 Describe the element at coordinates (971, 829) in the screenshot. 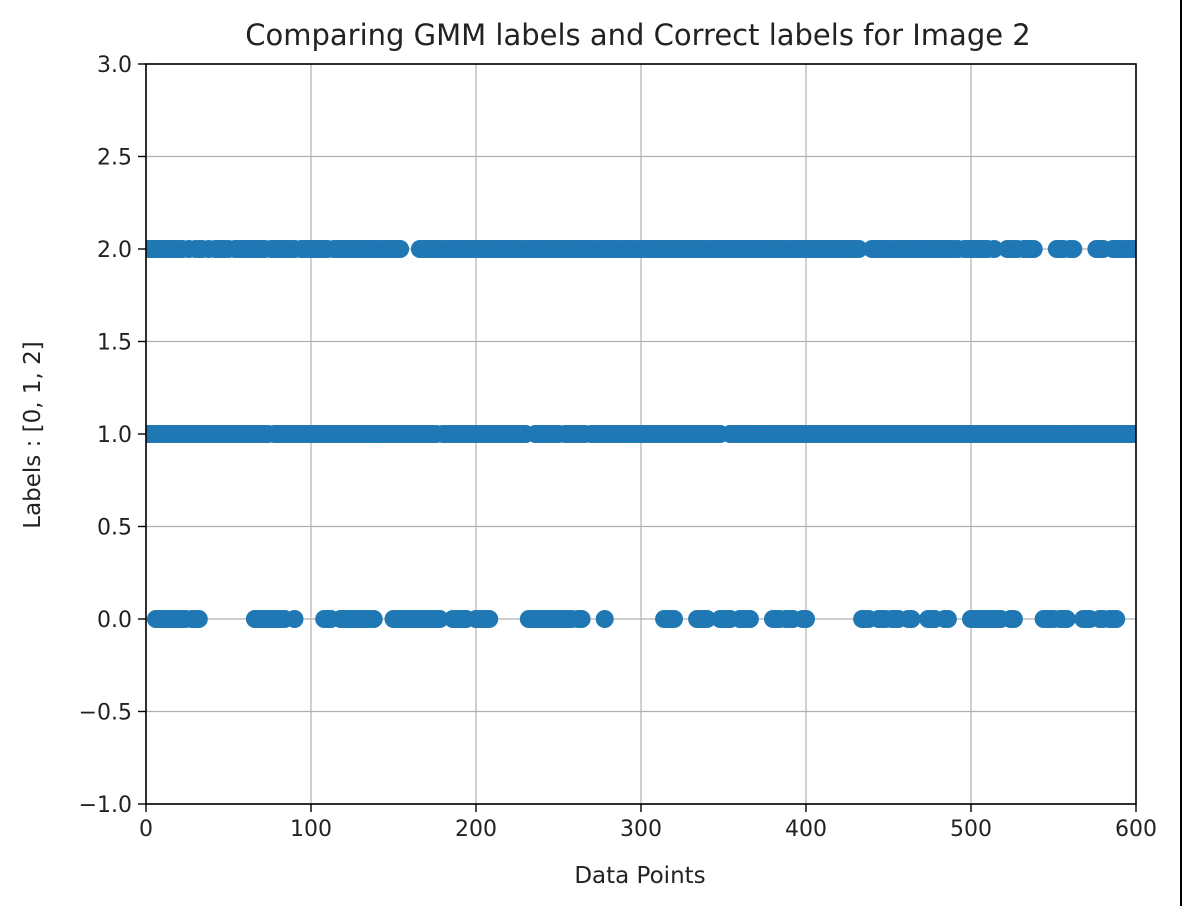

I see `x-tick-label: 500` at that location.